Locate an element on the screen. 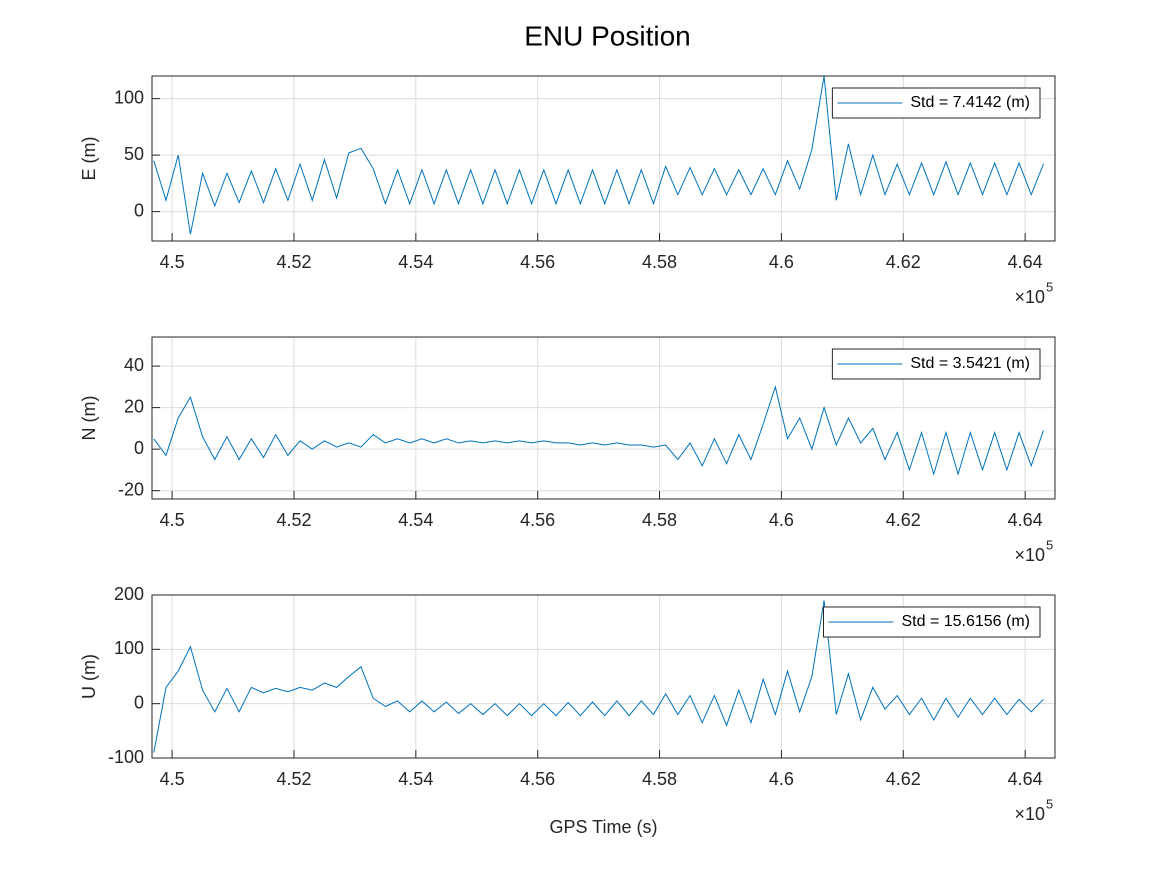  y-tick-label: 20 is located at coordinates (134, 406).